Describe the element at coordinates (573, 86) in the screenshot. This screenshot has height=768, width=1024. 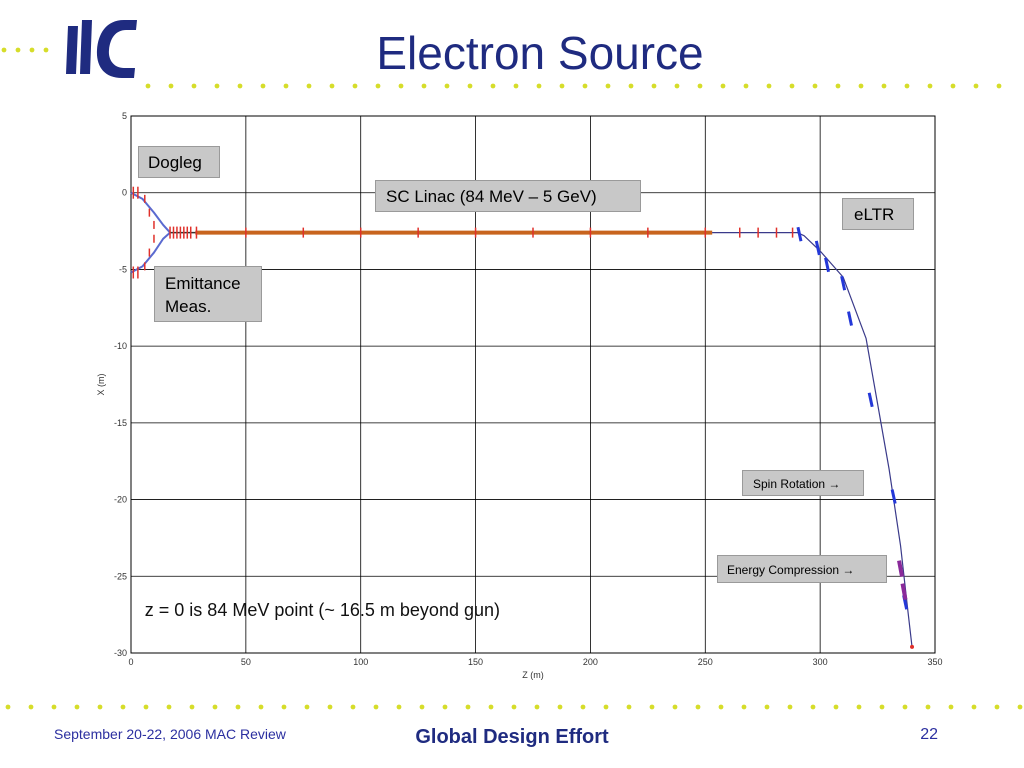
I see `header-dotted-line` at that location.